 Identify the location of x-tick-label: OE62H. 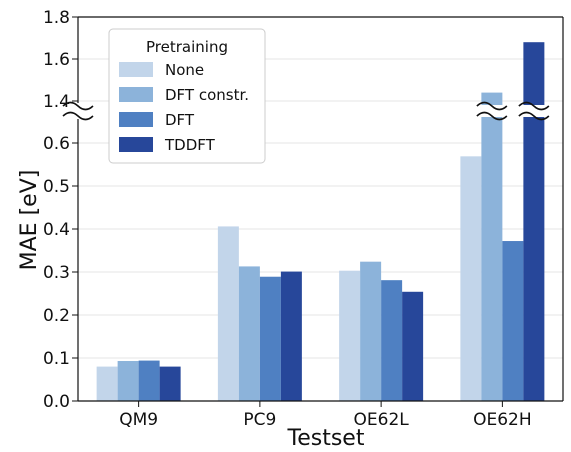
(502, 420).